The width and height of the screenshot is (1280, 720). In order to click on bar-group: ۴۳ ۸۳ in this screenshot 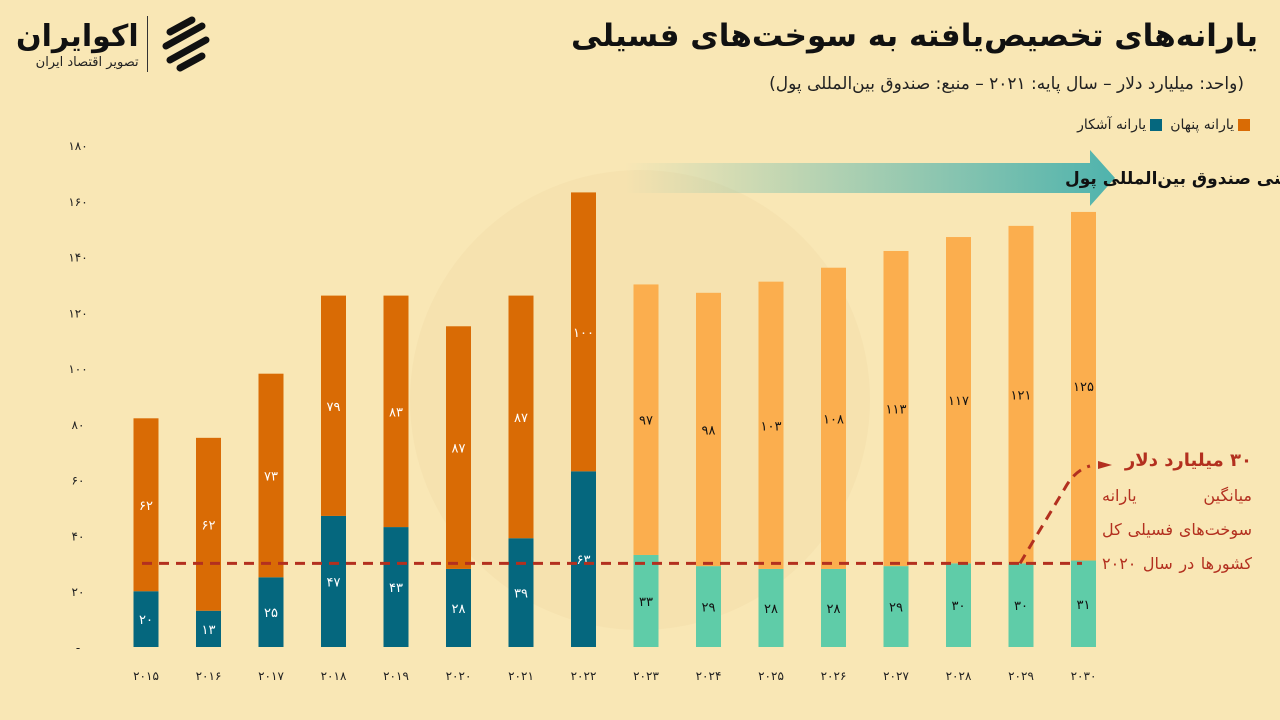, I will do `click(396, 471)`.